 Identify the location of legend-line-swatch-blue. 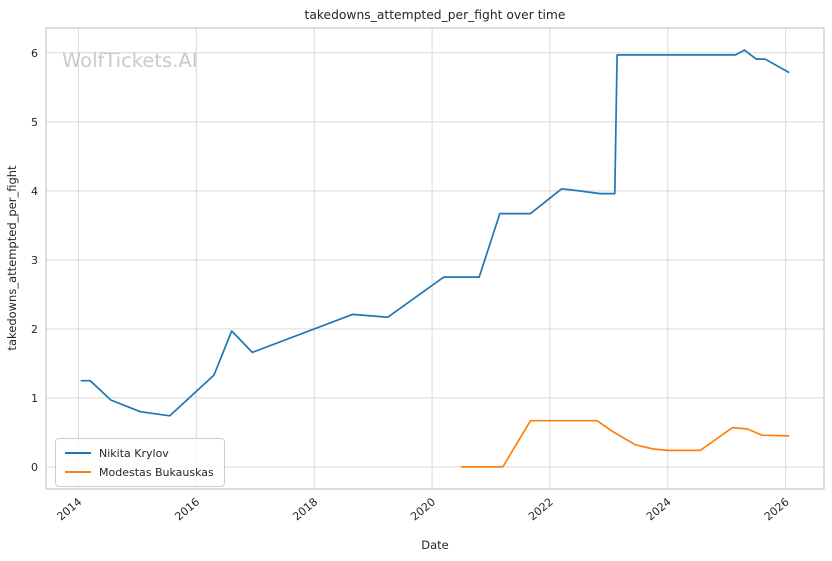
(78, 453).